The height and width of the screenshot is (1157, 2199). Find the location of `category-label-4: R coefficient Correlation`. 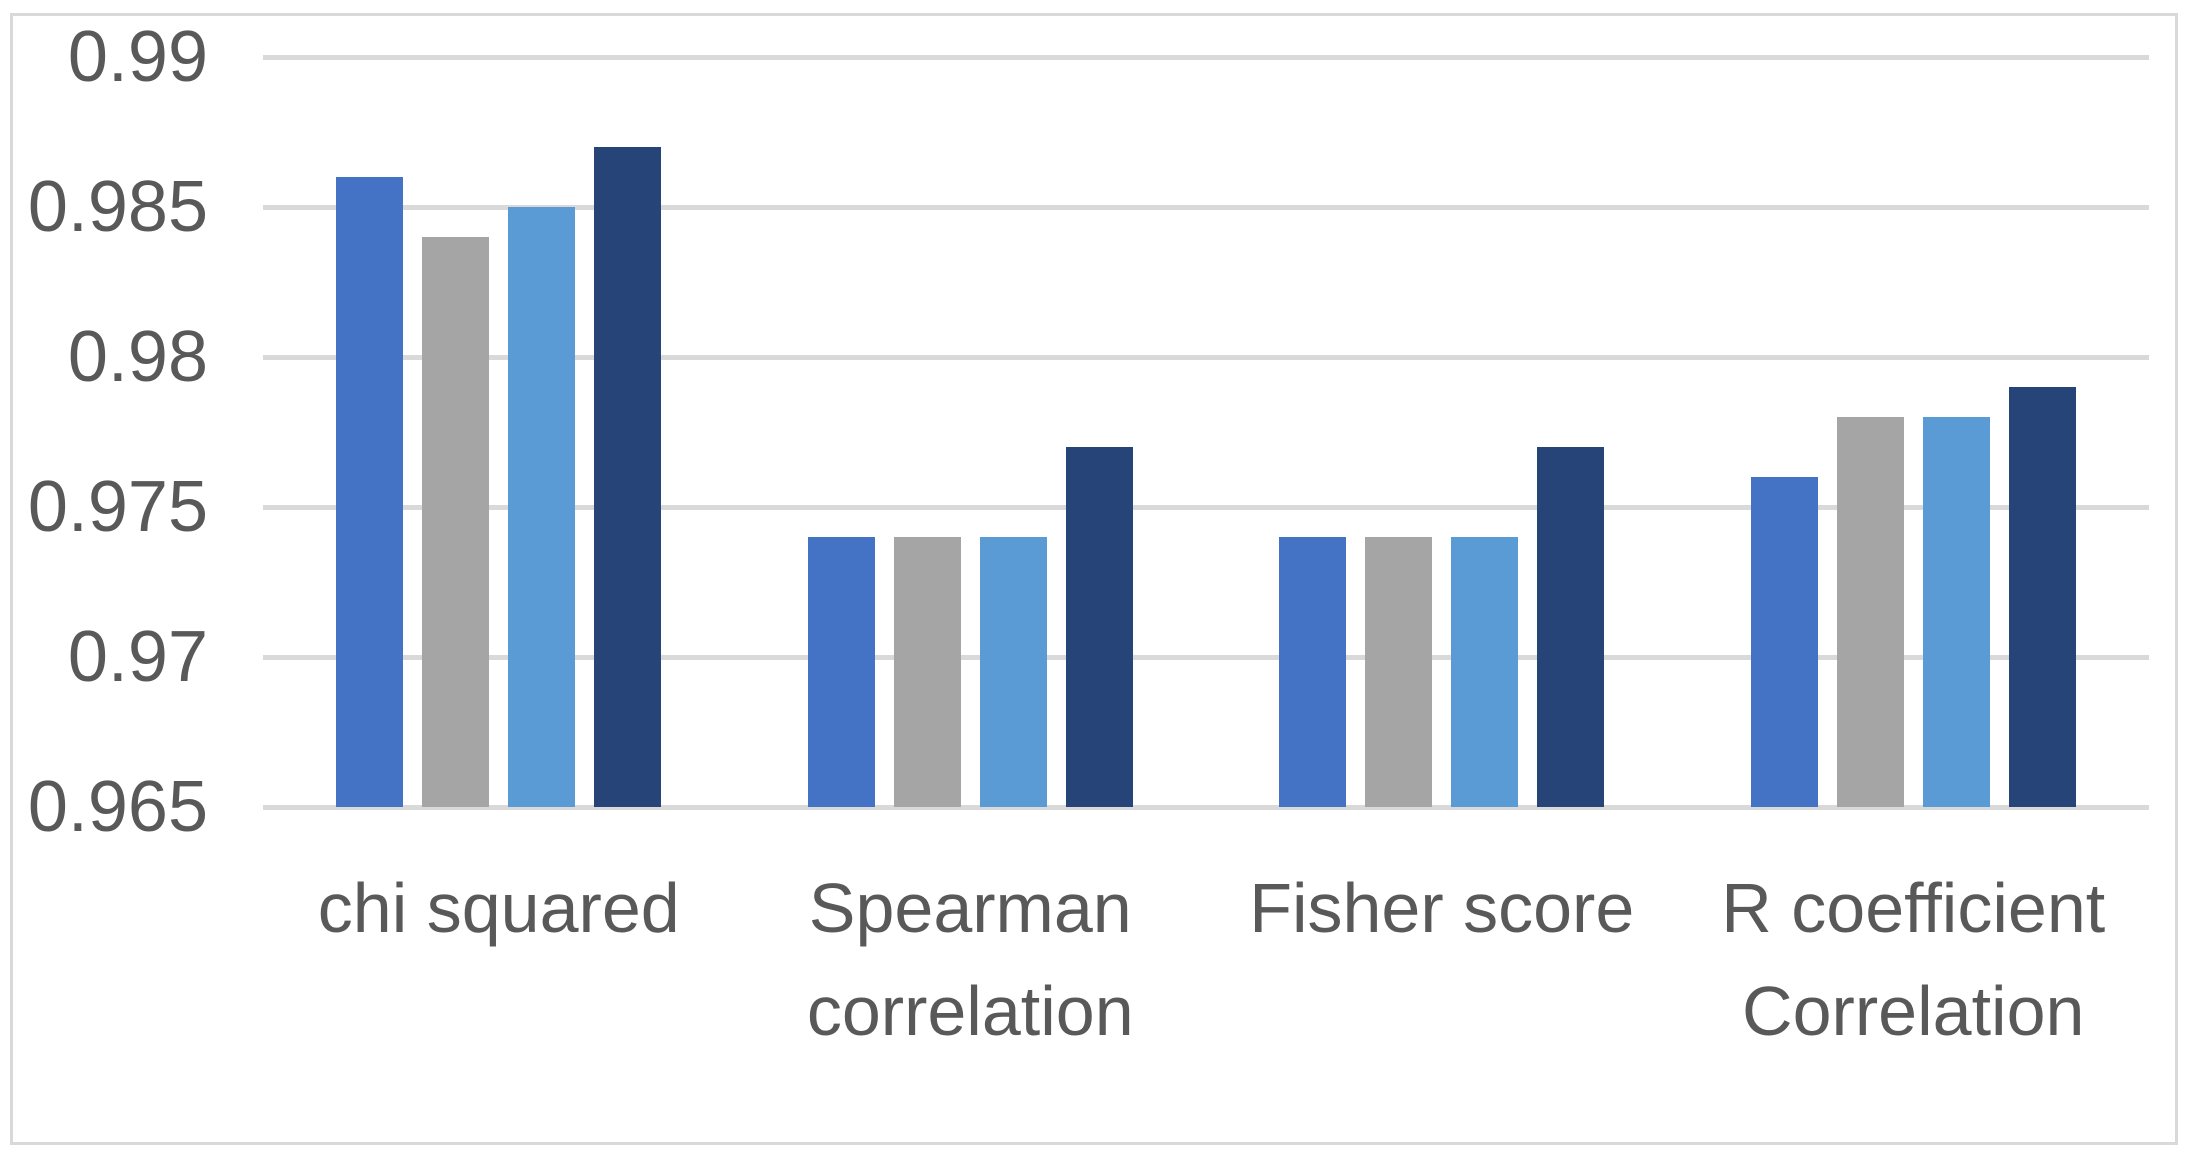

category-label-4: R coefficient Correlation is located at coordinates (1914, 960).